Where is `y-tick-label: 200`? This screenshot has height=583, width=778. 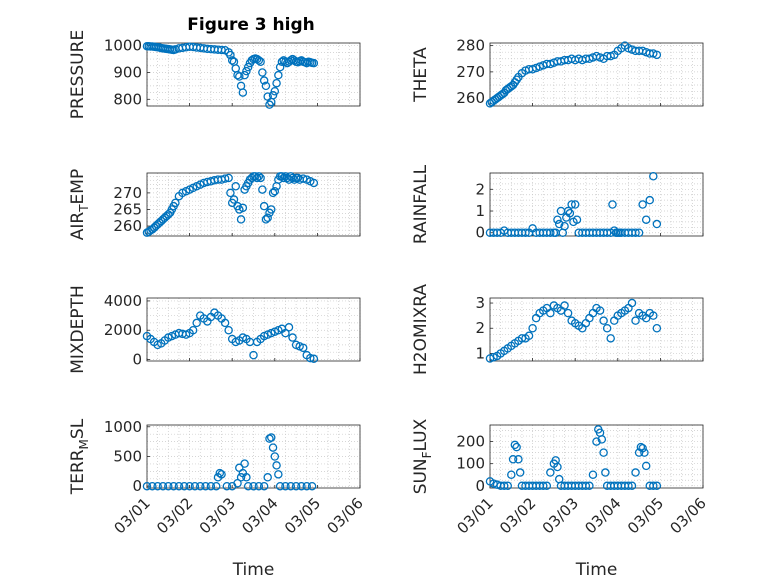 y-tick-label: 200 is located at coordinates (470, 442).